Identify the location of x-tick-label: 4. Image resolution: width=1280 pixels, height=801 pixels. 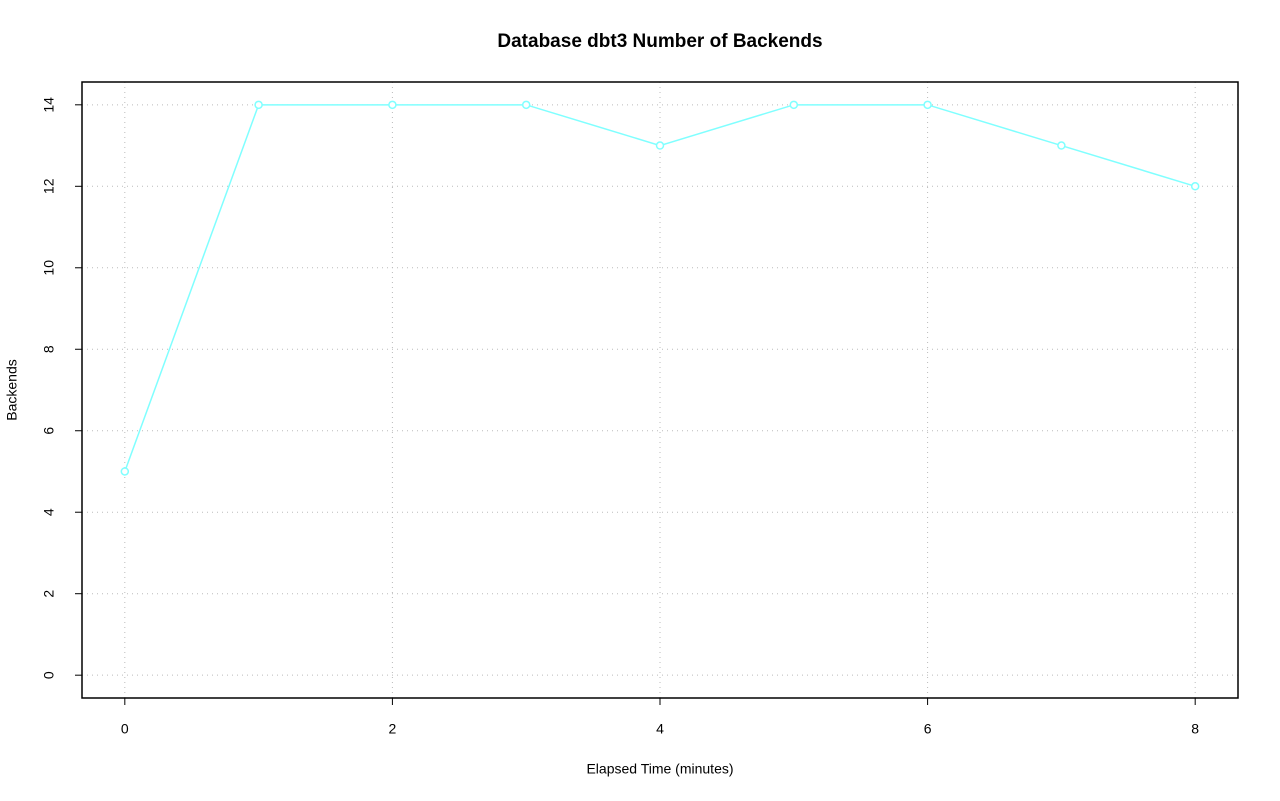
(660, 729).